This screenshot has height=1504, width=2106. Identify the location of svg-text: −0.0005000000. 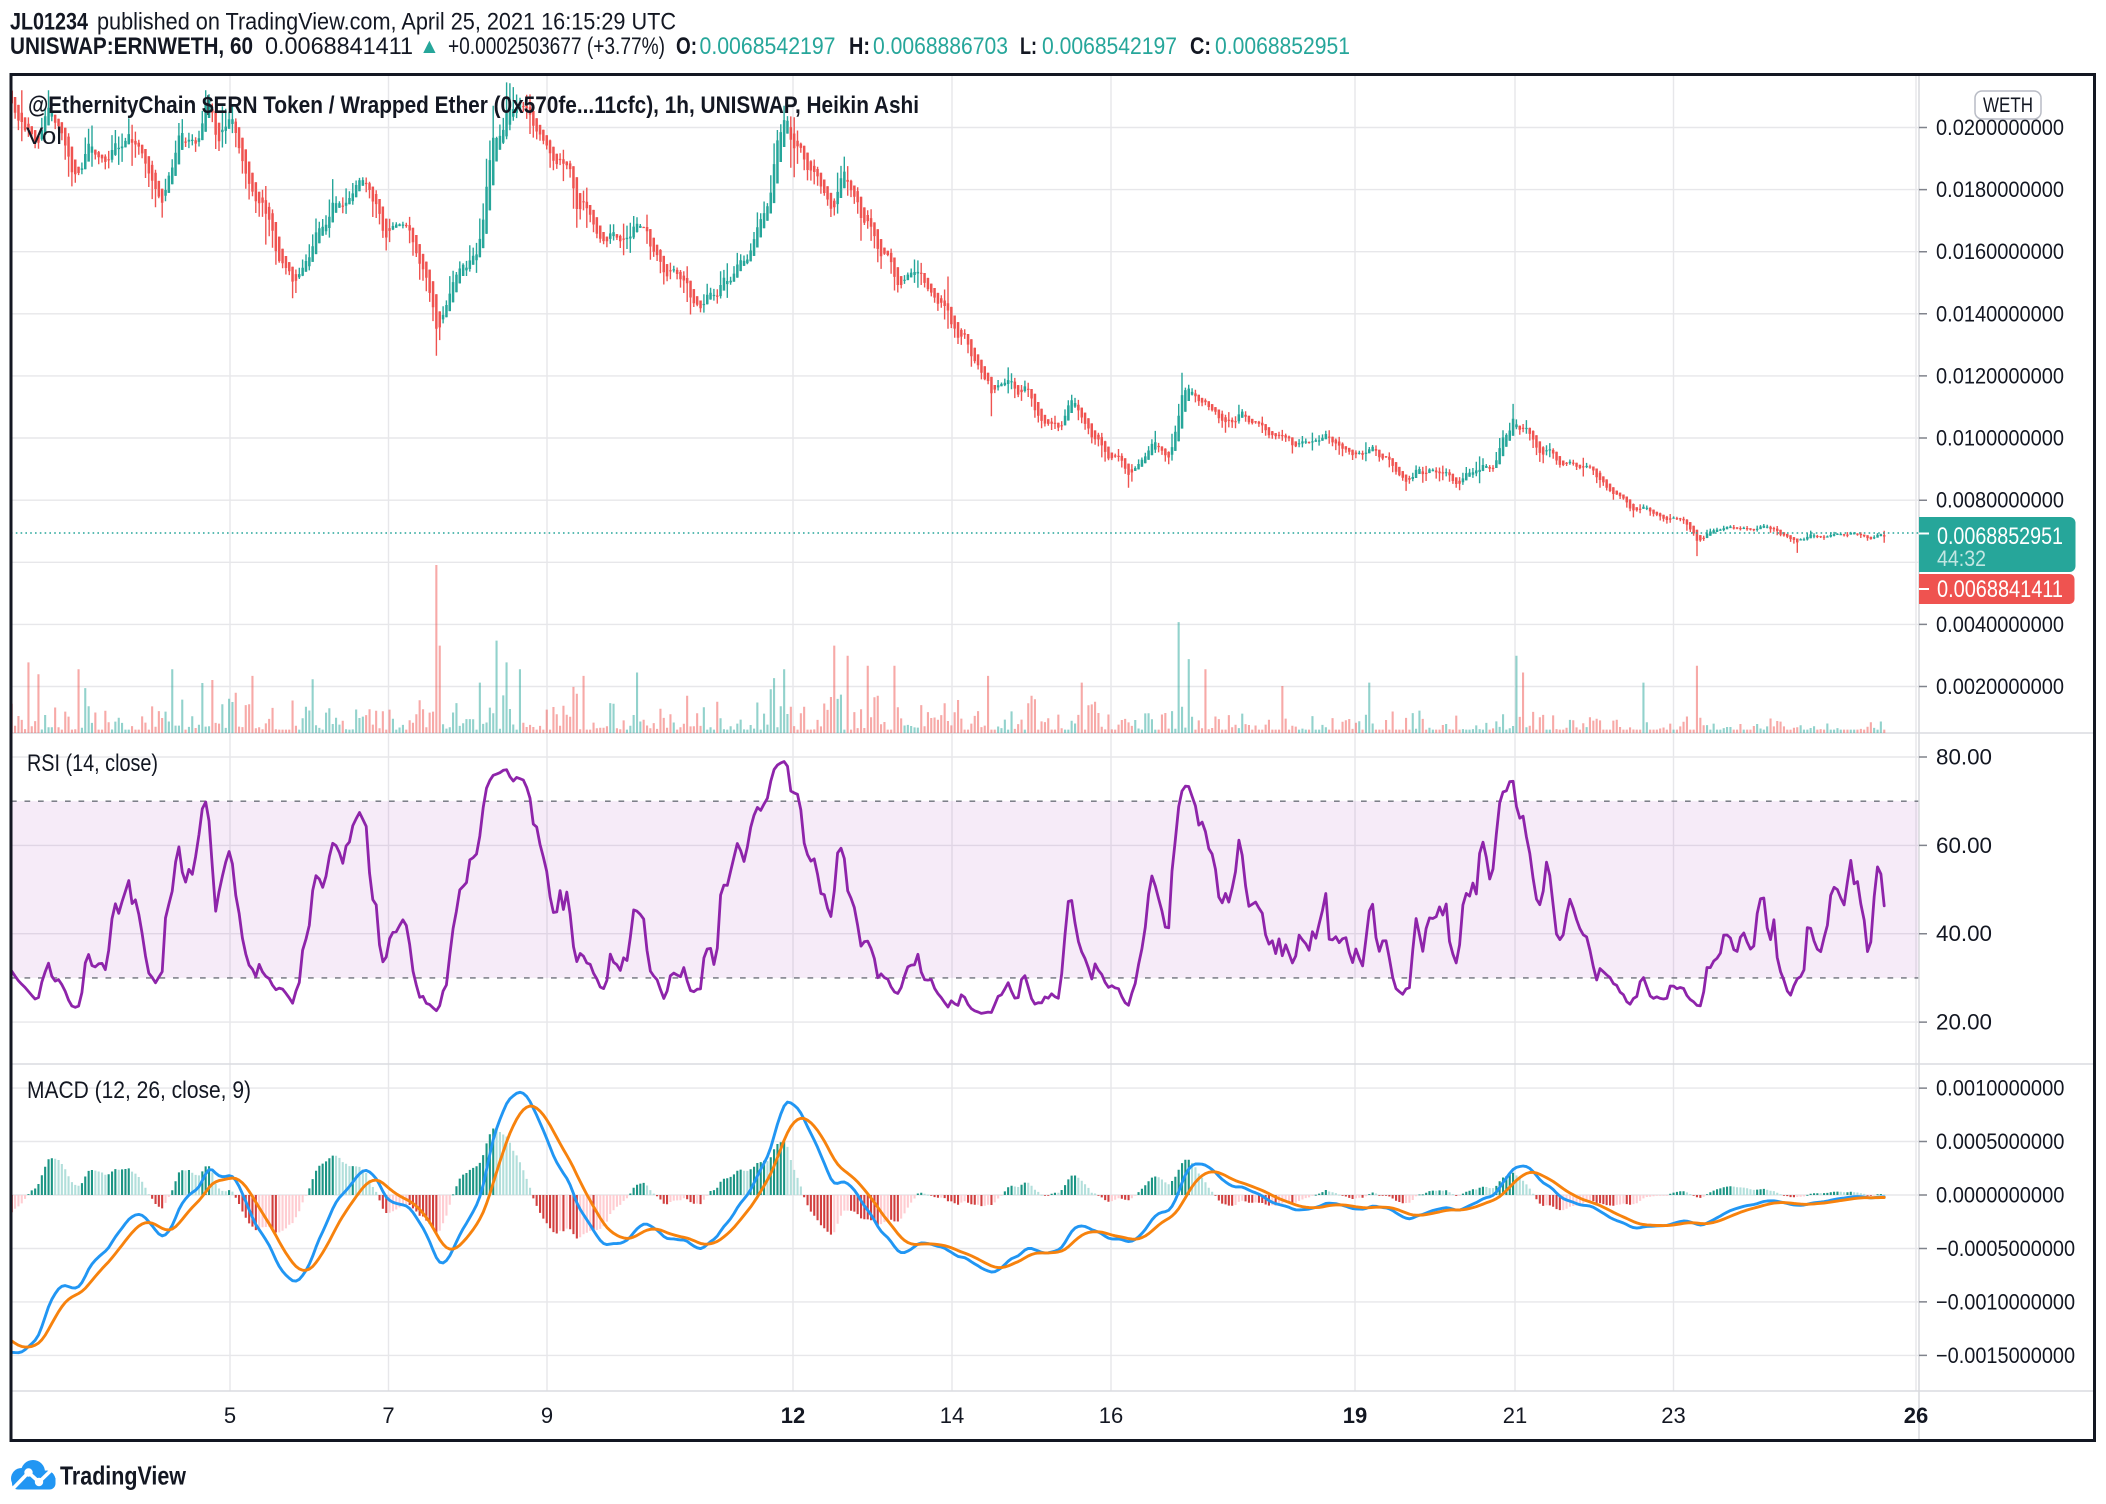
(2005, 1248).